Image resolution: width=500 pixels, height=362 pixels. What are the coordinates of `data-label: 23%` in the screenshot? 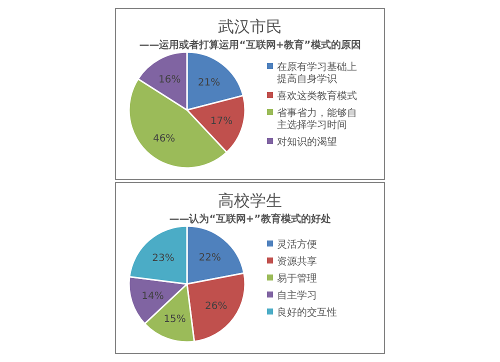 It's located at (163, 258).